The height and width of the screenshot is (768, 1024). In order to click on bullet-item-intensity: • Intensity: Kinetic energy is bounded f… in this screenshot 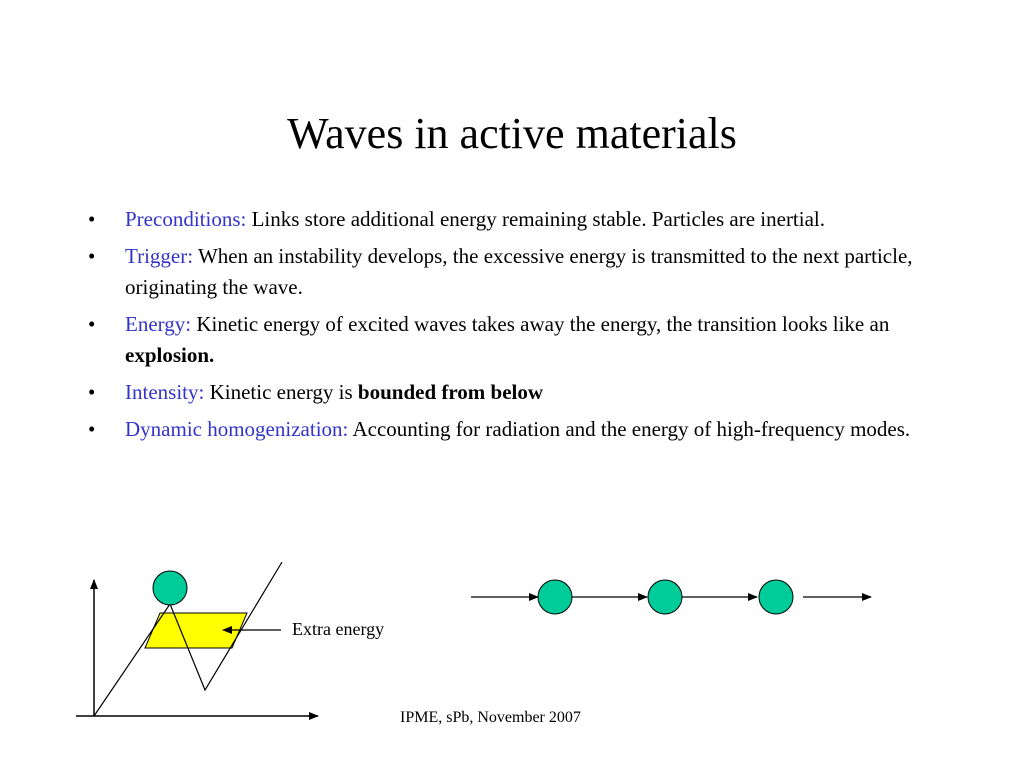, I will do `click(514, 392)`.